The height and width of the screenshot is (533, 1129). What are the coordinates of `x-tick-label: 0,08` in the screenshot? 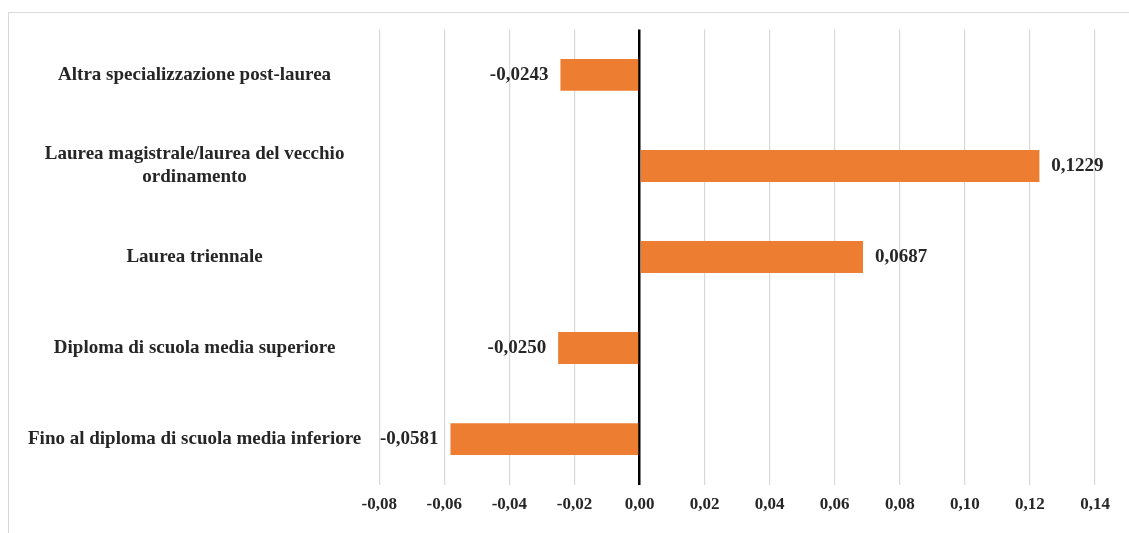 It's located at (899, 504).